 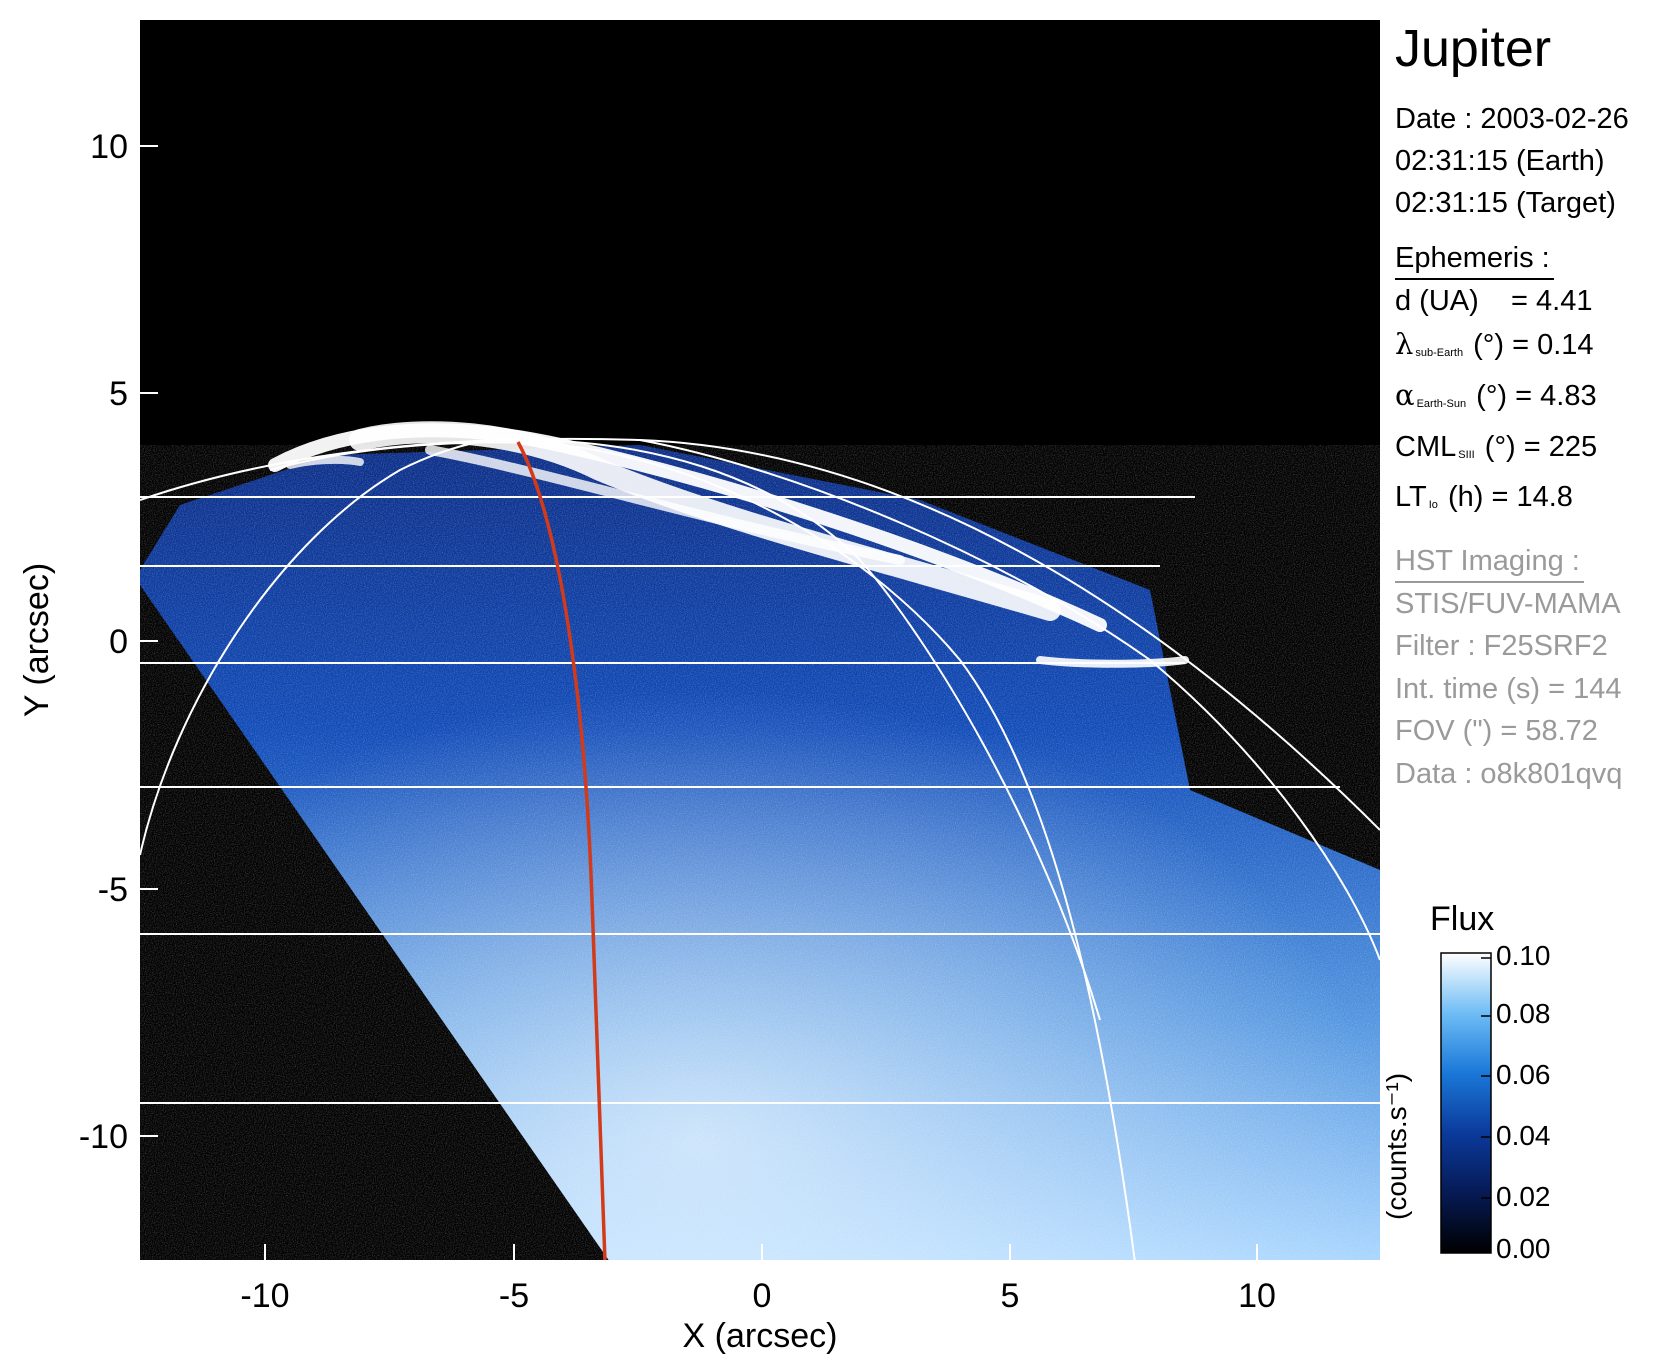 What do you see at coordinates (118, 642) in the screenshot?
I see `y-tick-label: 0` at bounding box center [118, 642].